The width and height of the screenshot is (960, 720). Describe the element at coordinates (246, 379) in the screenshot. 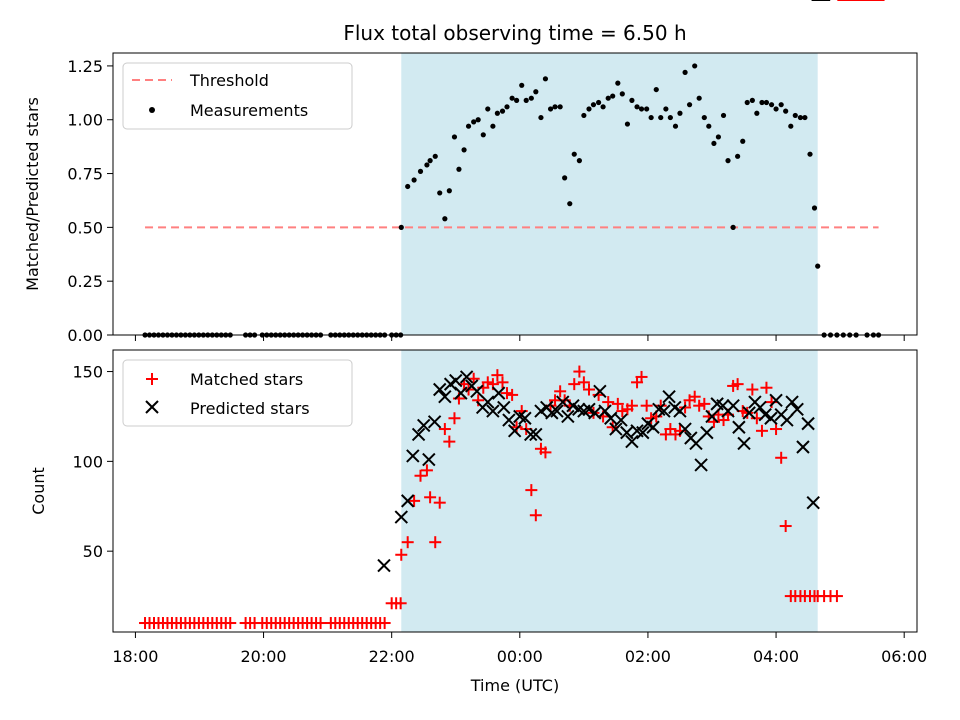

I see `legend-matched-label: Matched stars` at that location.